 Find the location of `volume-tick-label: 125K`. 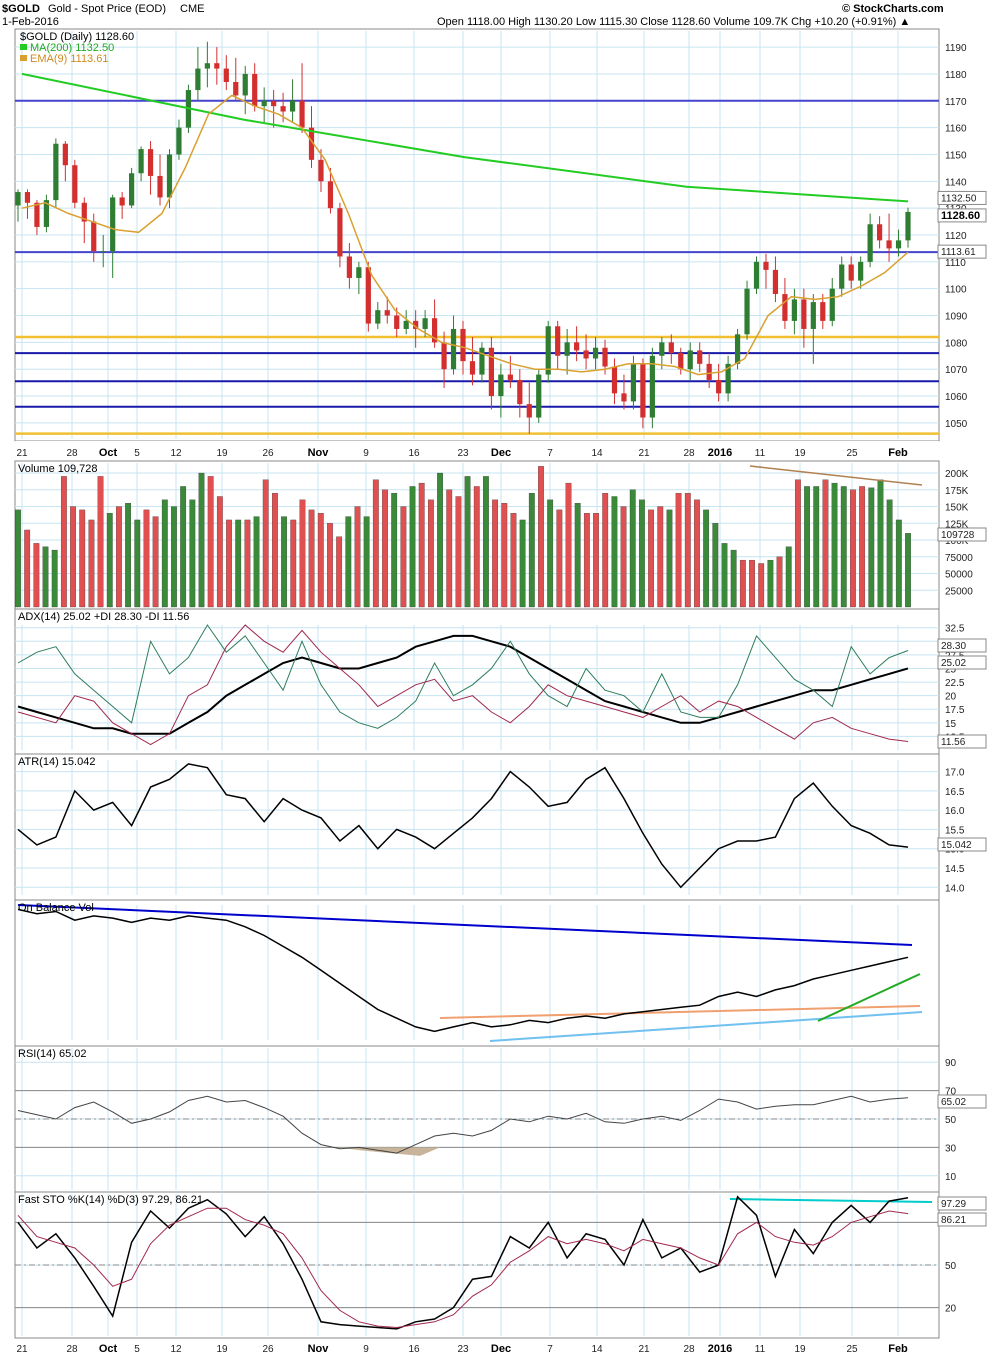

volume-tick-label: 125K is located at coordinates (957, 524).